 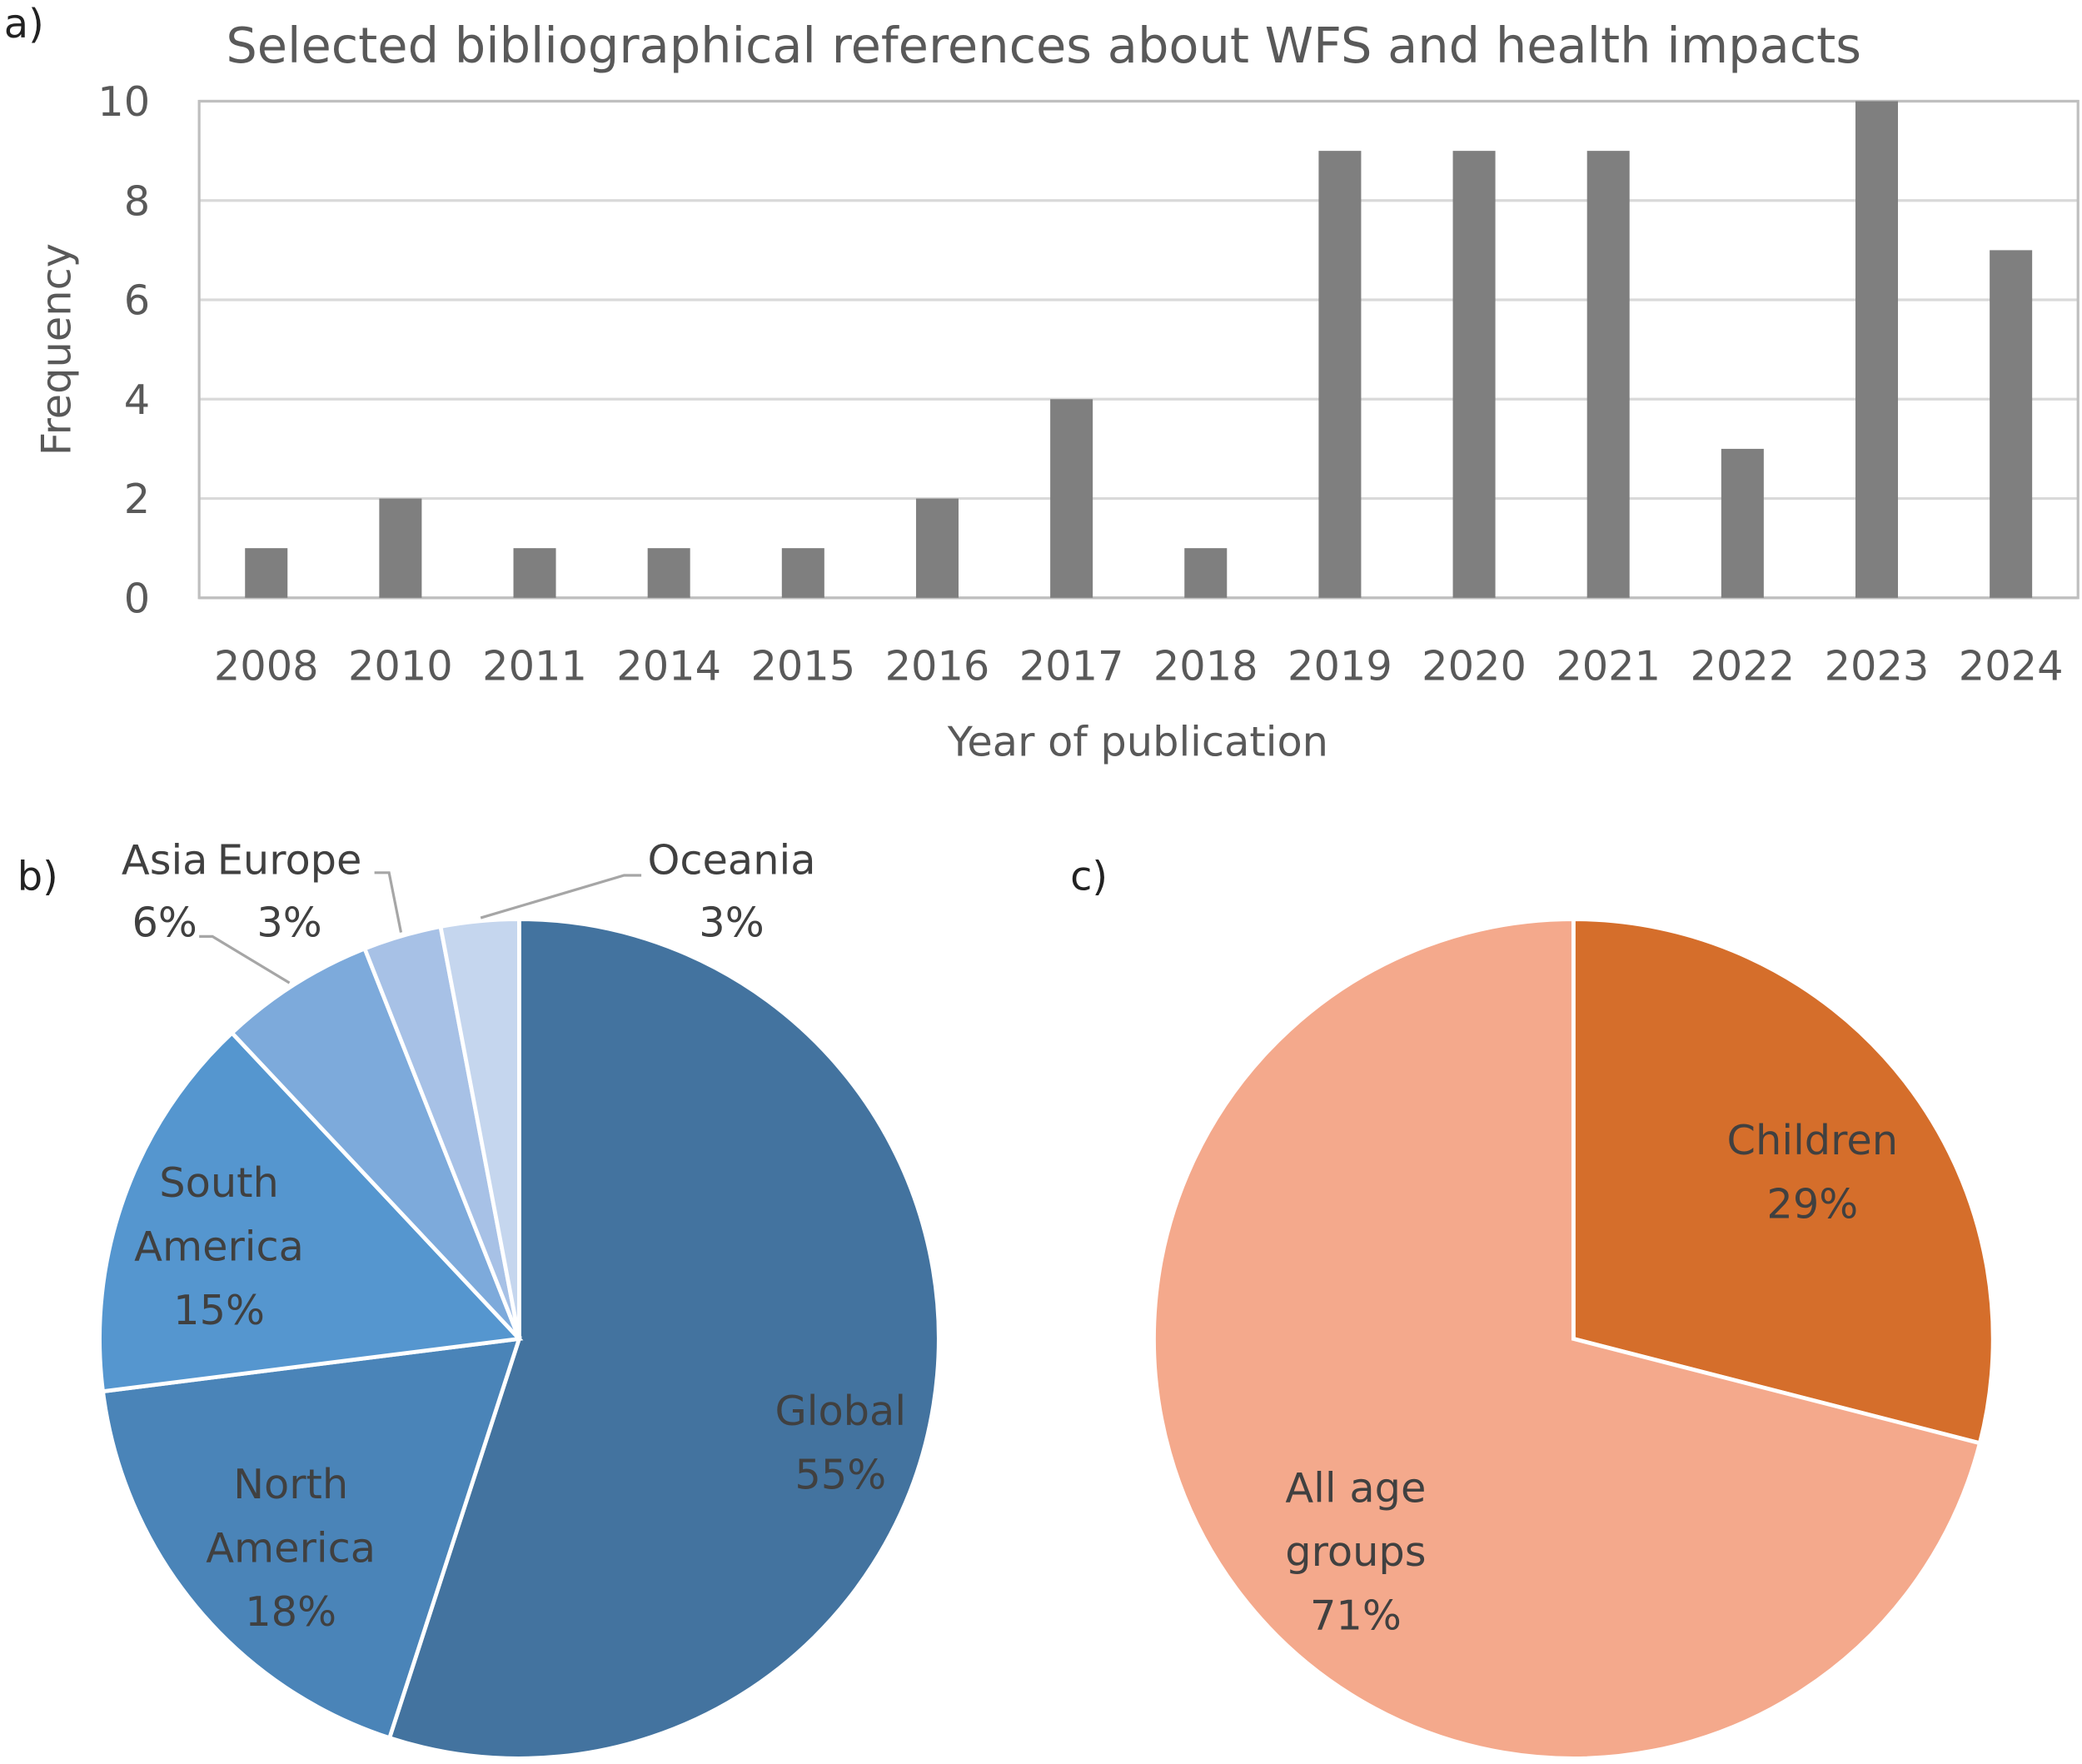 What do you see at coordinates (1608, 374) in the screenshot?
I see `bar-2021` at bounding box center [1608, 374].